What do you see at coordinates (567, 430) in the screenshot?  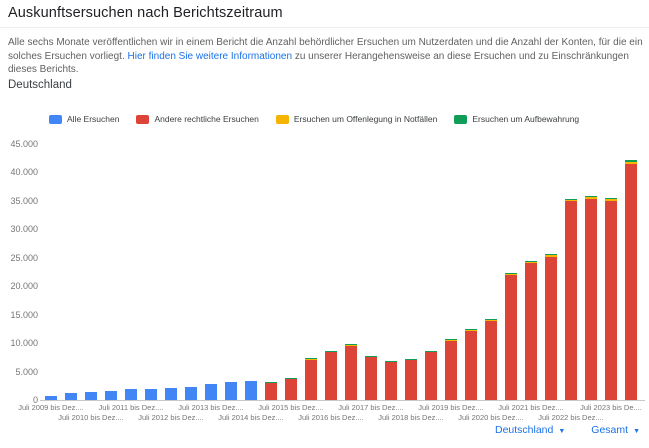 I see `footer-controls: Deutschland ▼ Gesamt ▼` at bounding box center [567, 430].